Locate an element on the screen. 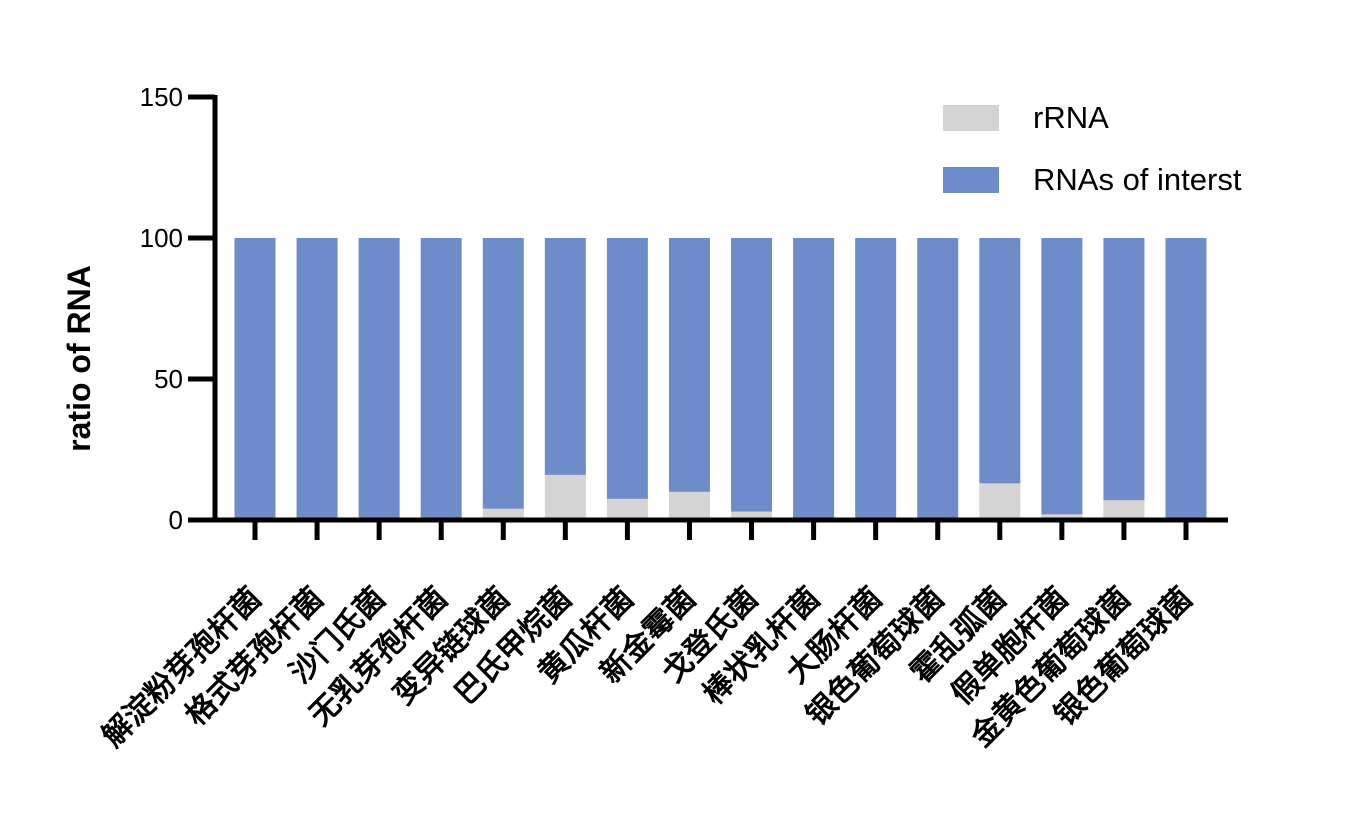  legend-label-rnas-of-interest: RNAs of interst is located at coordinates (1137, 179).